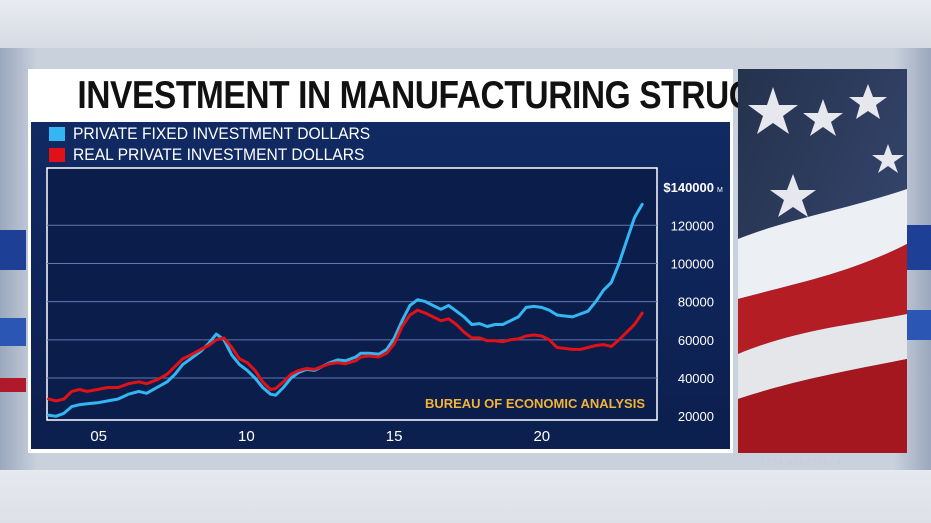 Image resolution: width=931 pixels, height=523 pixels. I want to click on legend-item-fixed: PRIVATE FIXED INVESTMENT DOLLARS, so click(222, 133).